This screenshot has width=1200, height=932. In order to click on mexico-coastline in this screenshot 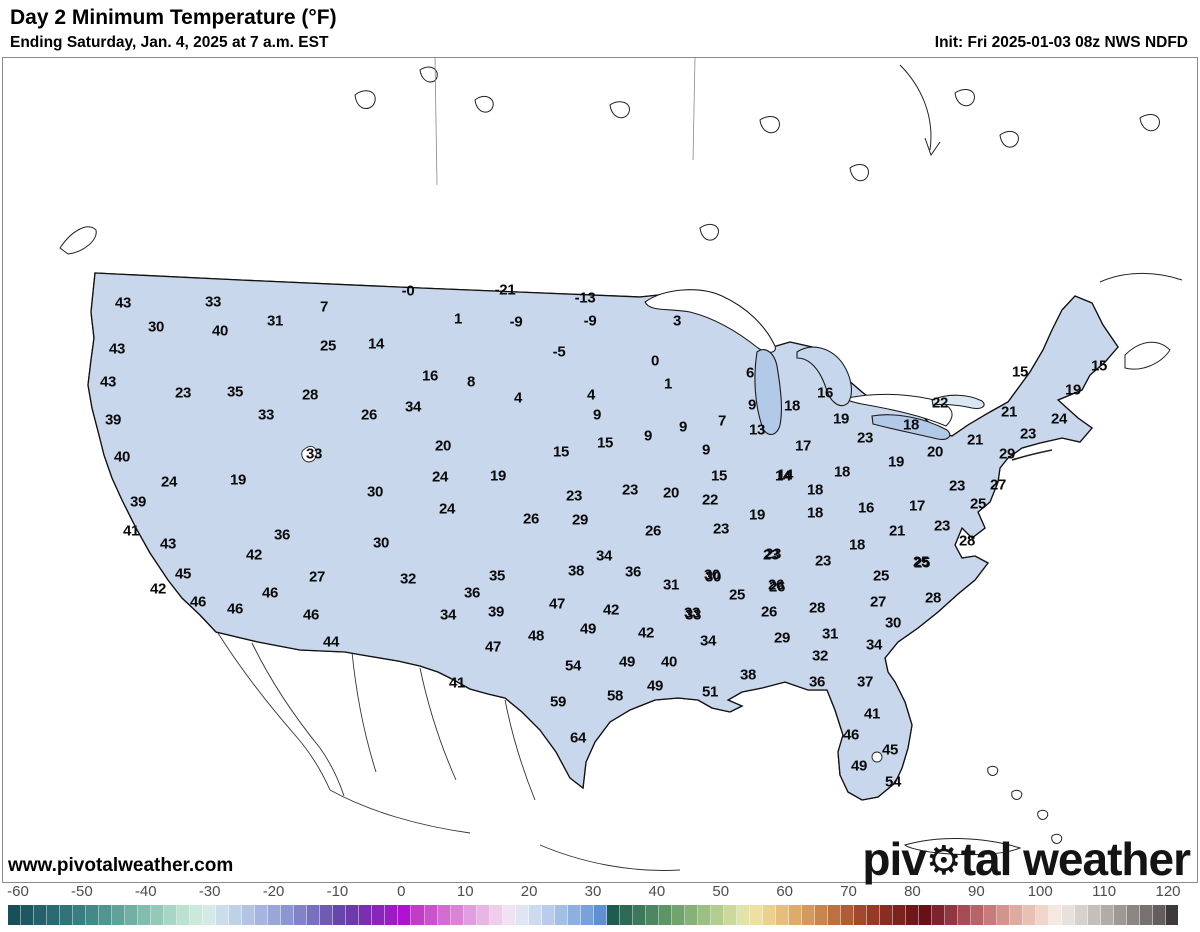, I will do `click(449, 751)`.